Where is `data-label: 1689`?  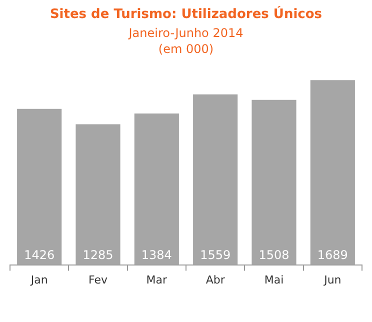 data-label: 1689 is located at coordinates (332, 255).